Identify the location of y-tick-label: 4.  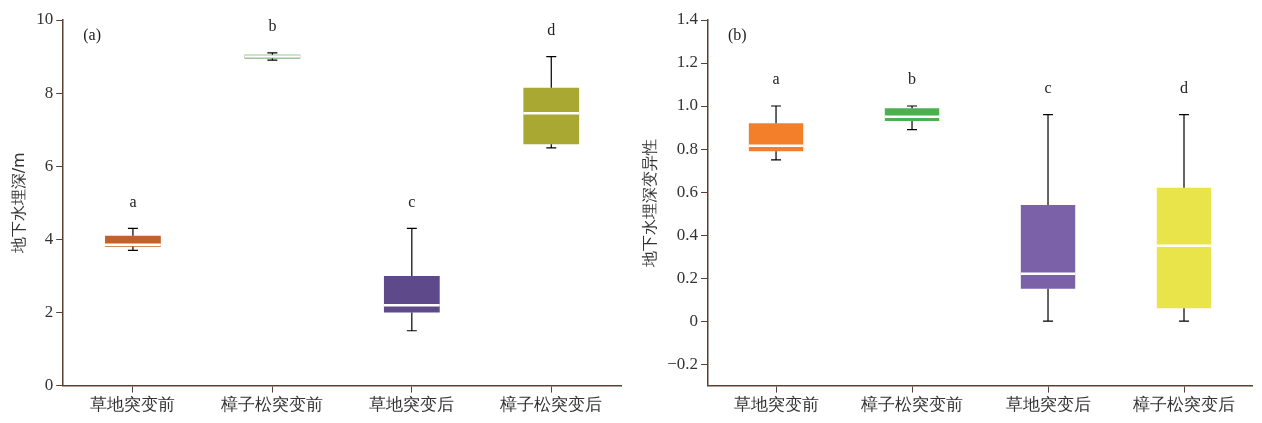
(49, 238).